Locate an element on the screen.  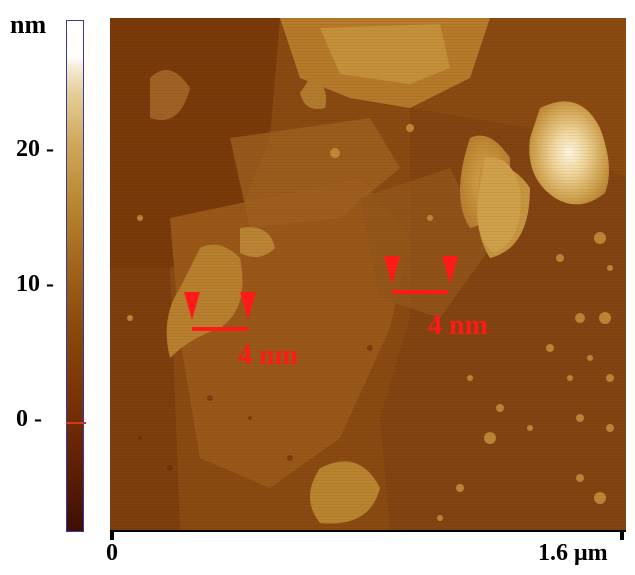
x-axis-end-label: 1.6 μm is located at coordinates (573, 553).